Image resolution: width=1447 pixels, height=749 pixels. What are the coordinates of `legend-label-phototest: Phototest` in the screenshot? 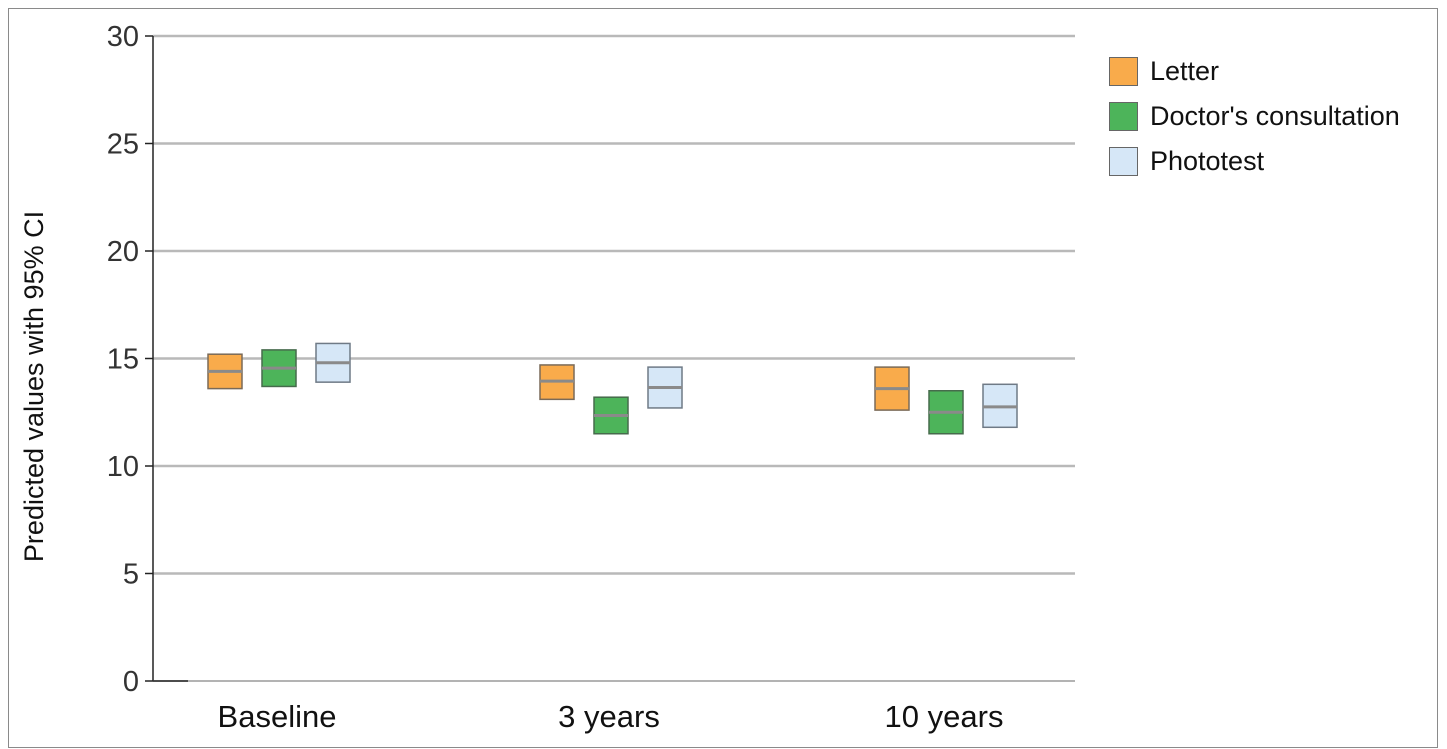 It's located at (1207, 161).